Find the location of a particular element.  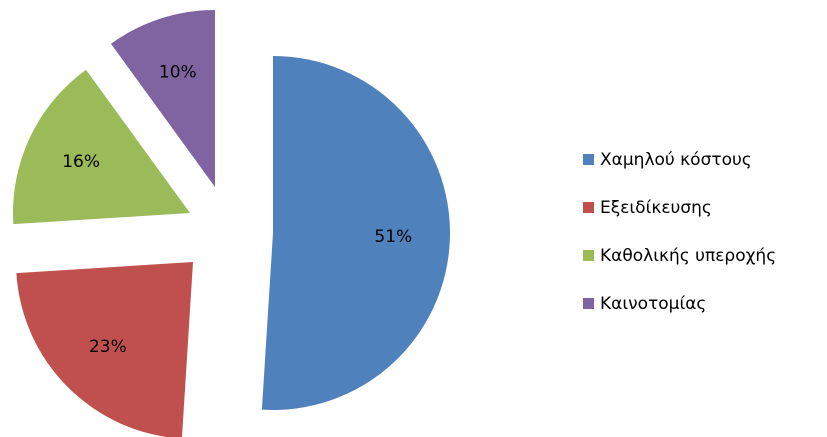

data-label: 23% is located at coordinates (108, 347).